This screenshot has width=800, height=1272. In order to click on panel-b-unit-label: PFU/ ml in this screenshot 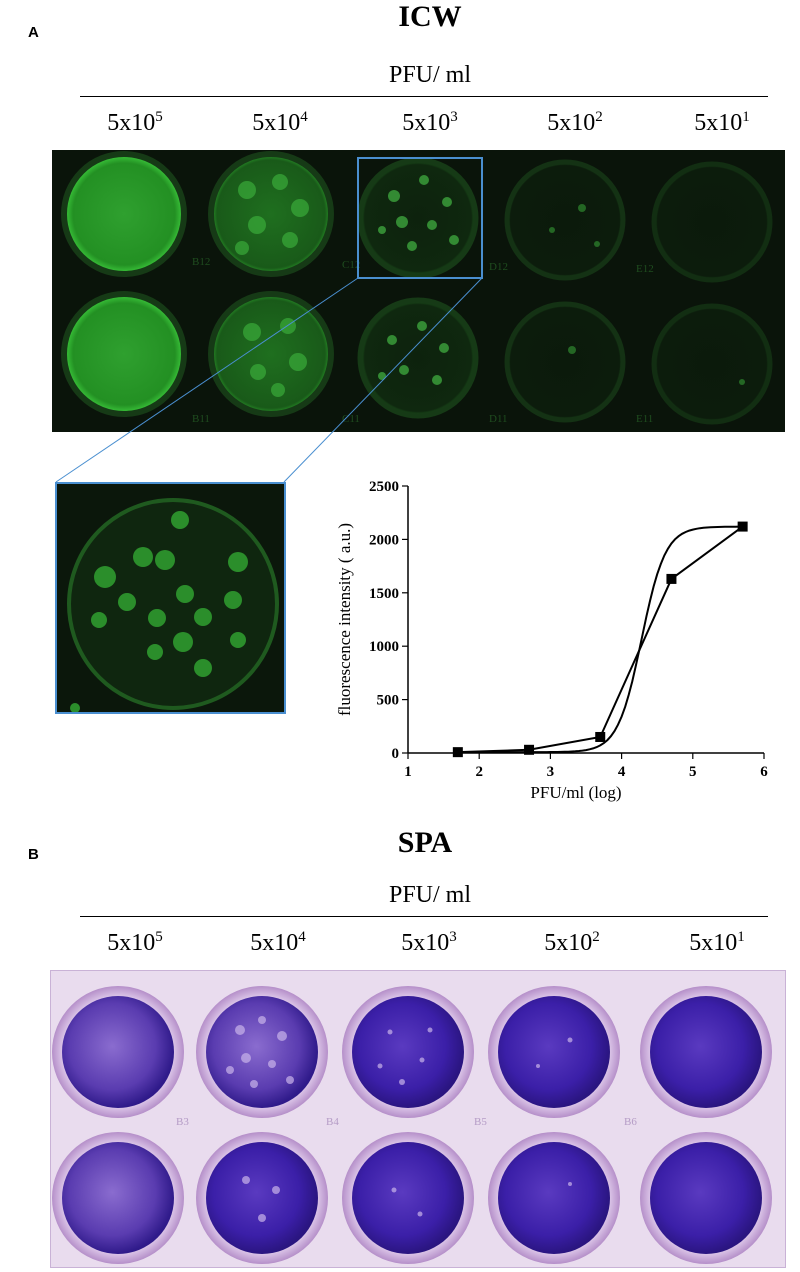, I will do `click(430, 895)`.